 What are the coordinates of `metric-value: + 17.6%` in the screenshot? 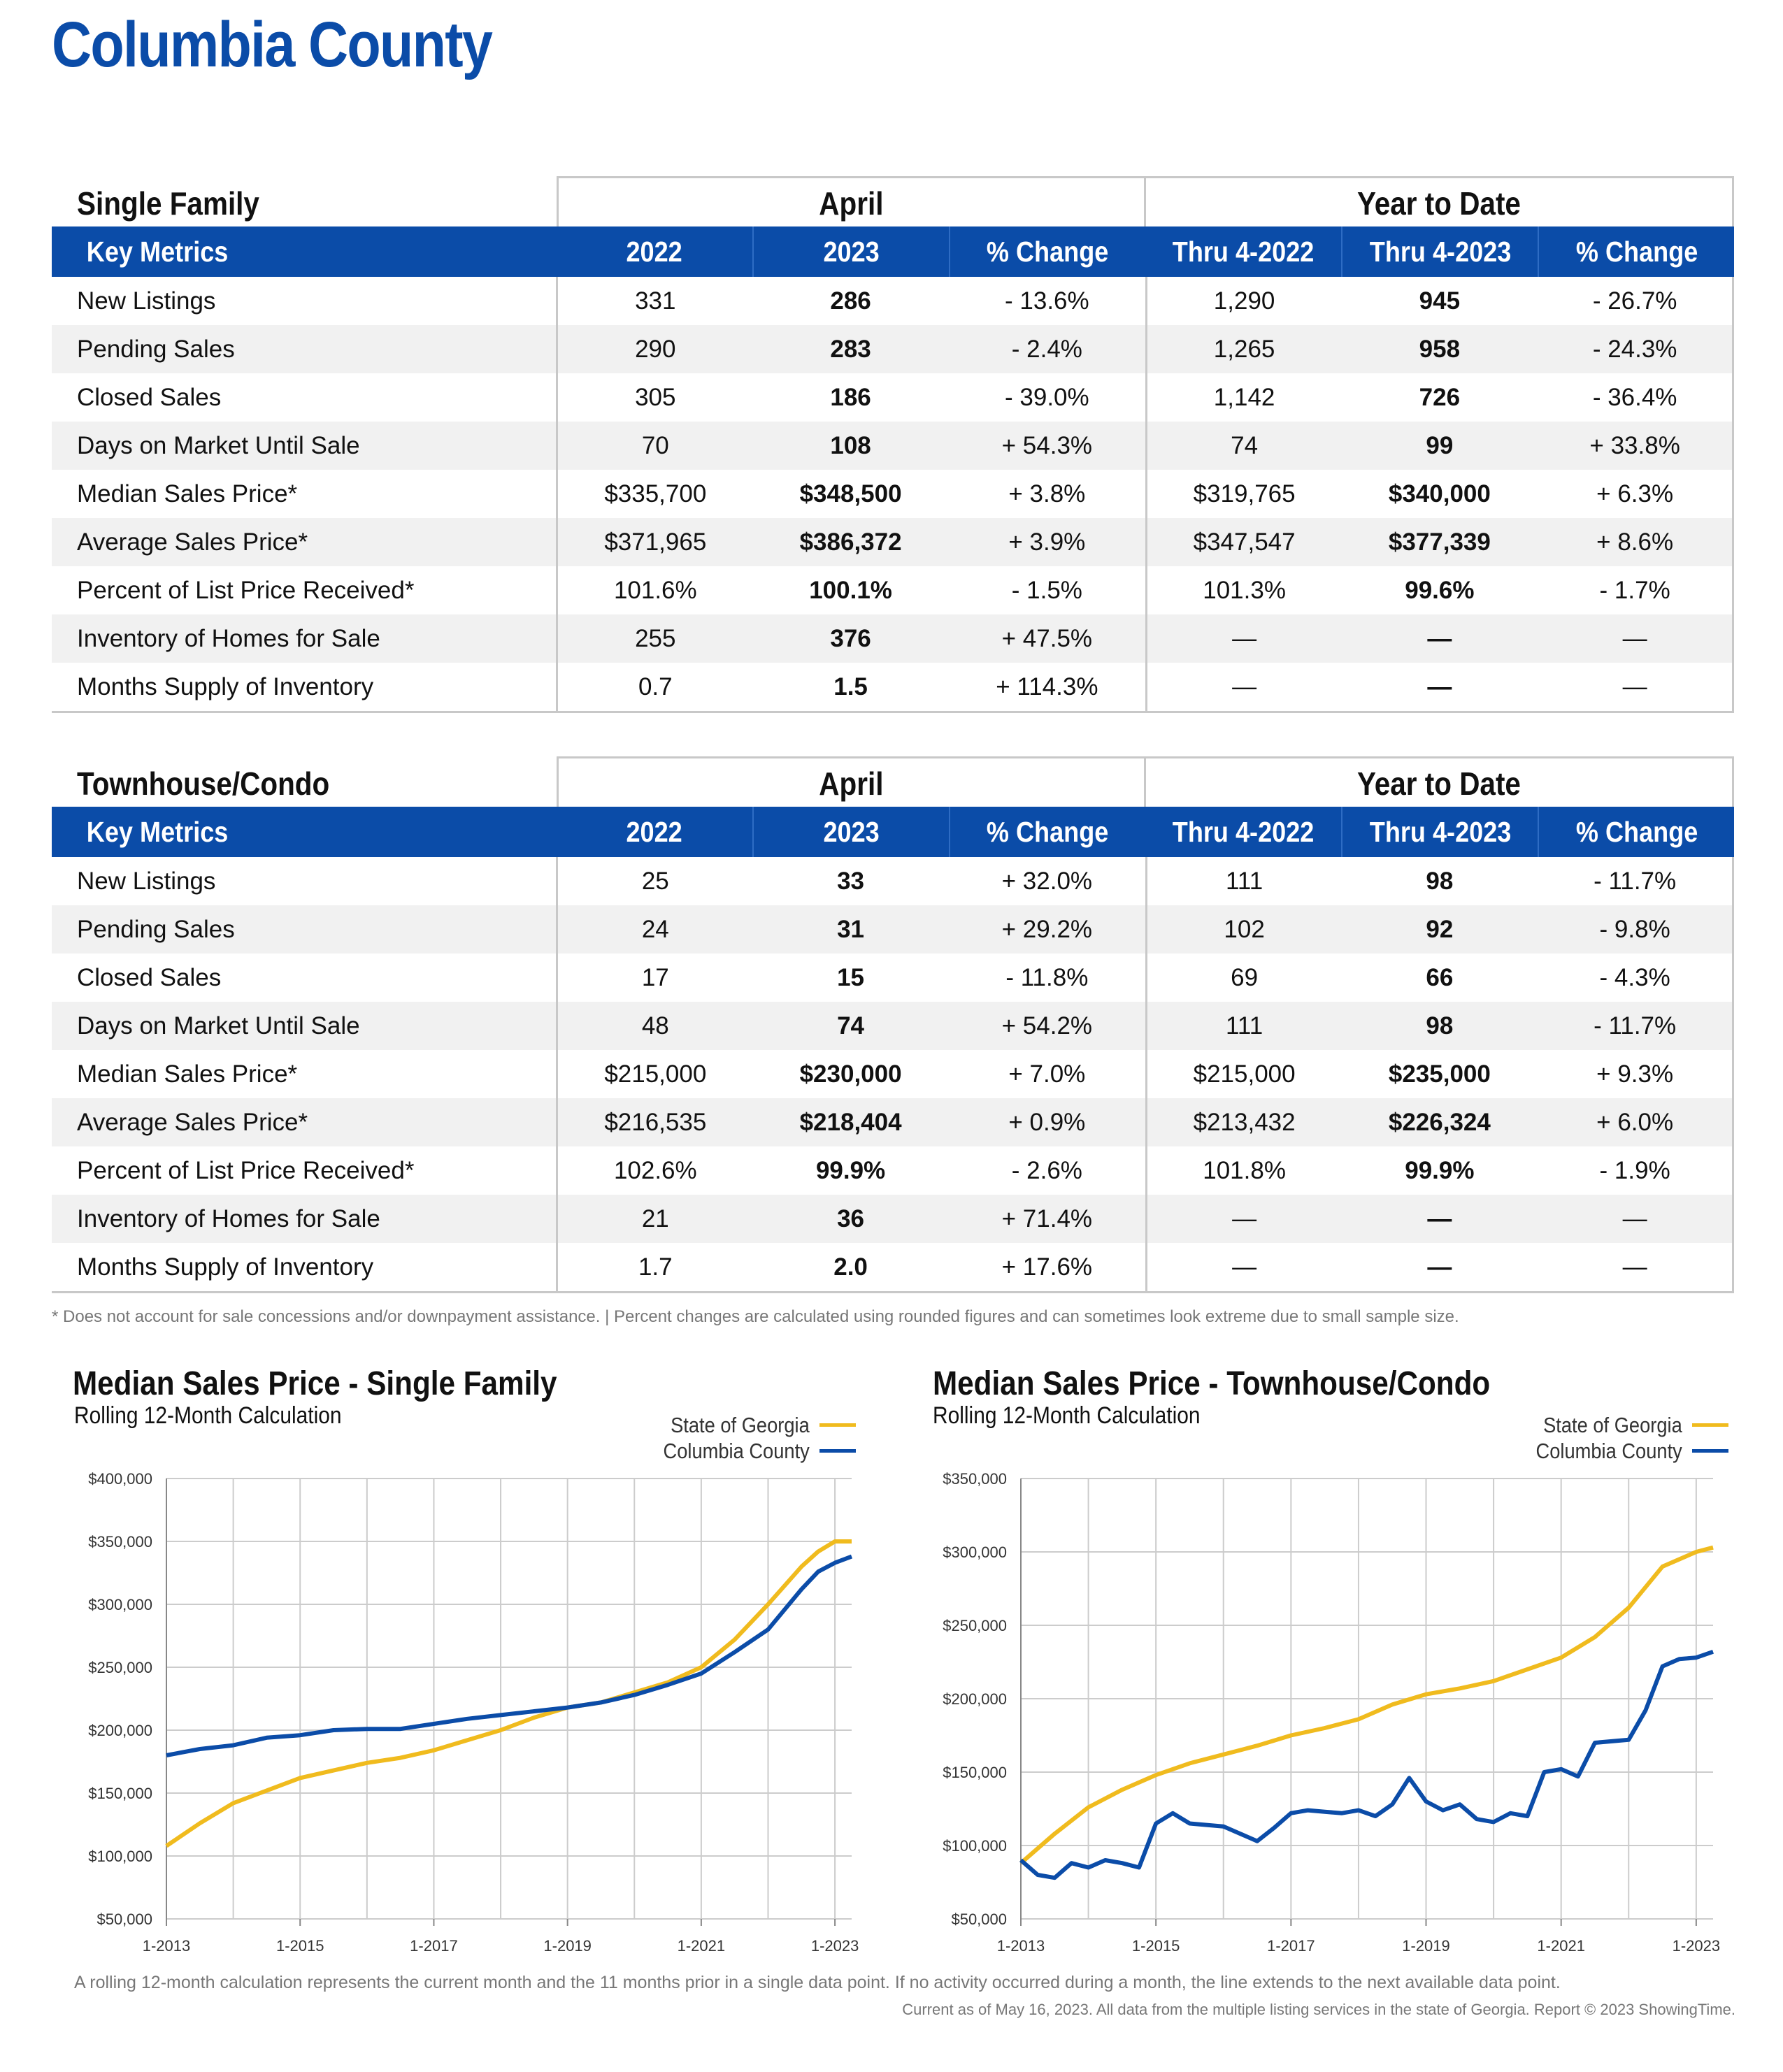 It's located at (1047, 1267).